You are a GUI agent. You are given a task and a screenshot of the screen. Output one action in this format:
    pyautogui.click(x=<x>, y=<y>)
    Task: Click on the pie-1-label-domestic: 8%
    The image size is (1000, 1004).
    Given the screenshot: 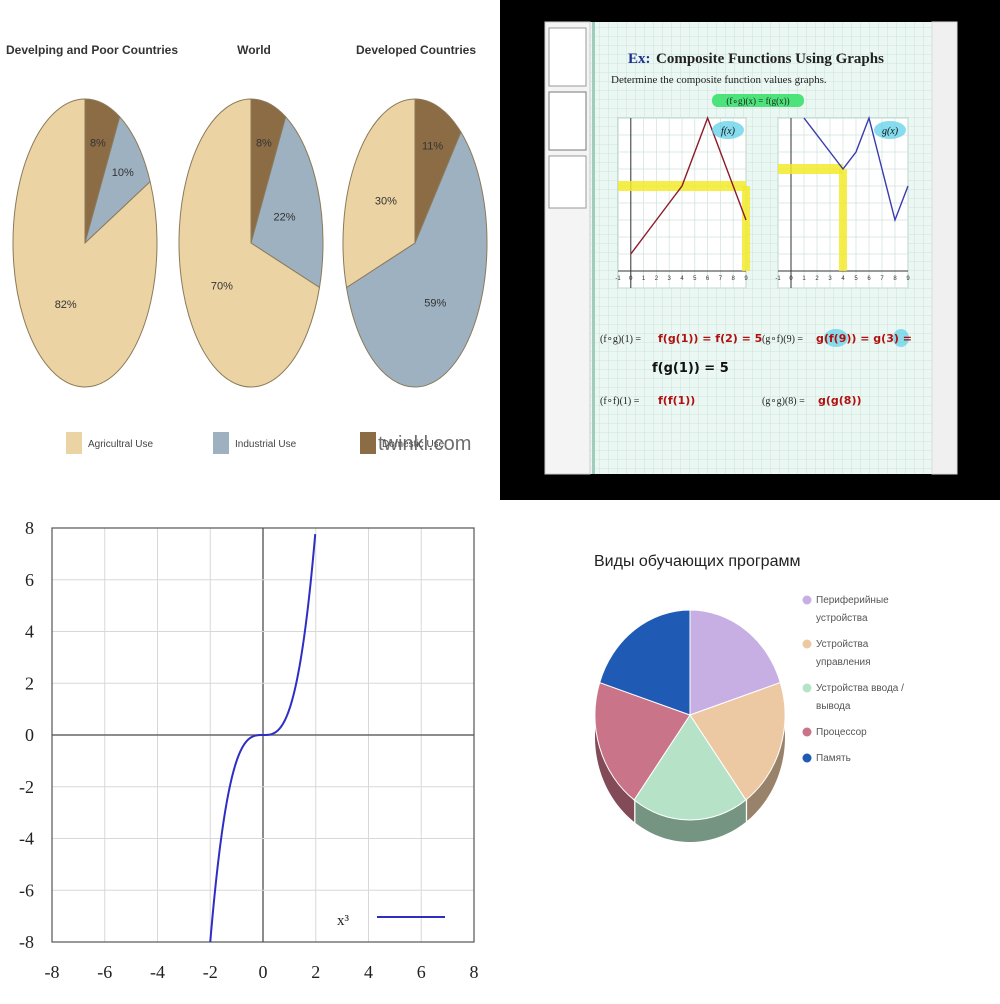 What is the action you would take?
    pyautogui.click(x=264, y=144)
    